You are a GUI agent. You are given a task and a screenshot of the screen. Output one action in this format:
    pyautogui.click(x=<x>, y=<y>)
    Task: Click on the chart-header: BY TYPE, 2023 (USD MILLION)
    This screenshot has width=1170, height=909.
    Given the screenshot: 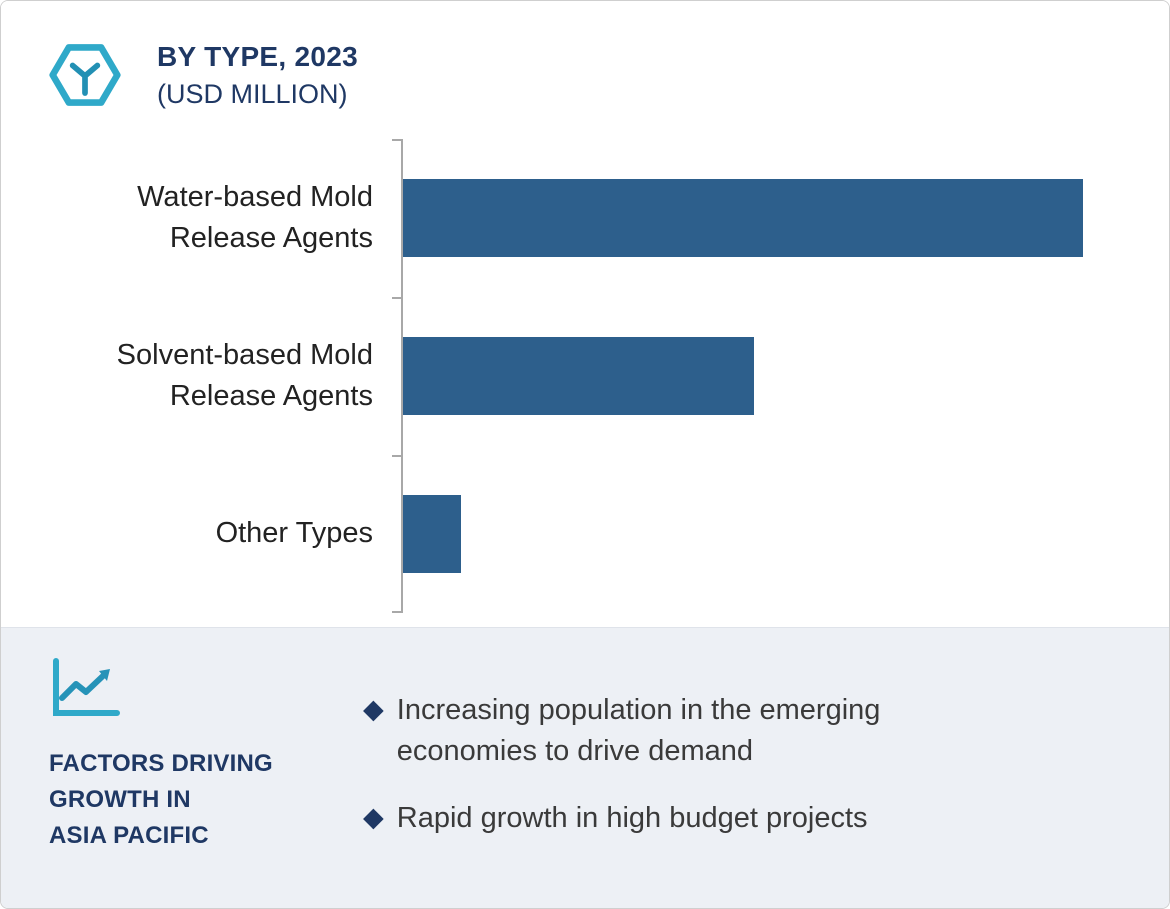 What is the action you would take?
    pyautogui.click(x=585, y=75)
    